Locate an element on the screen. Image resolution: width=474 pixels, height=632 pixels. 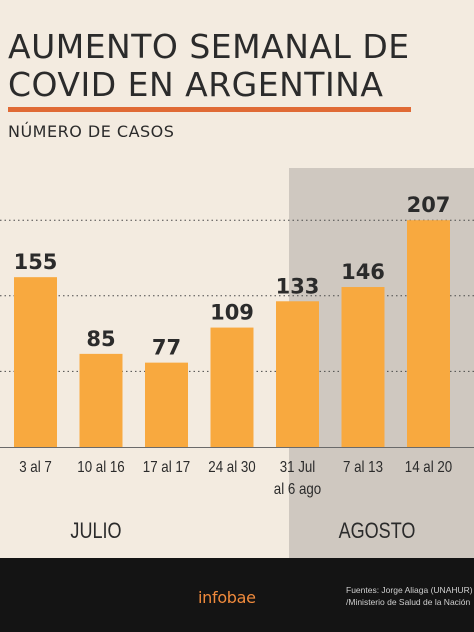
brand-logo: infobae is located at coordinates (227, 597).